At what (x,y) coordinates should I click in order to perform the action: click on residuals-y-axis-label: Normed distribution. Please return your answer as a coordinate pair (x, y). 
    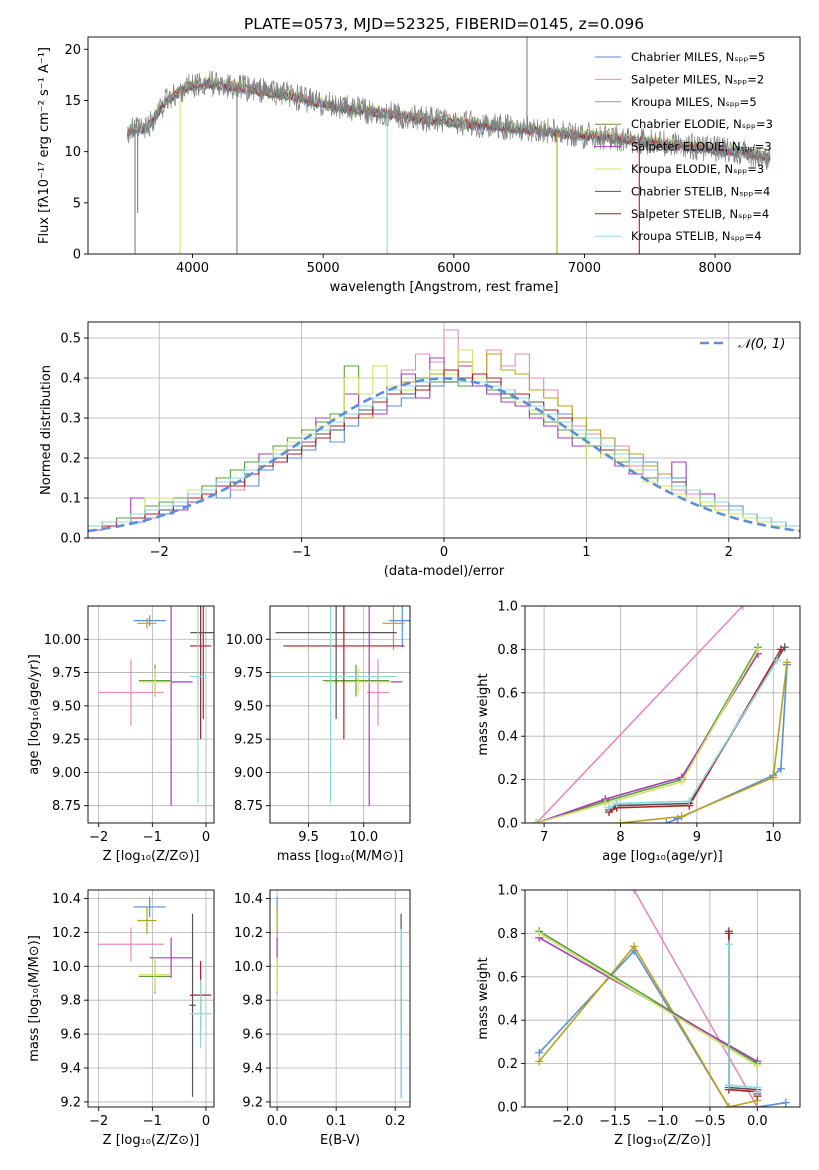
    Looking at the image, I should click on (46, 430).